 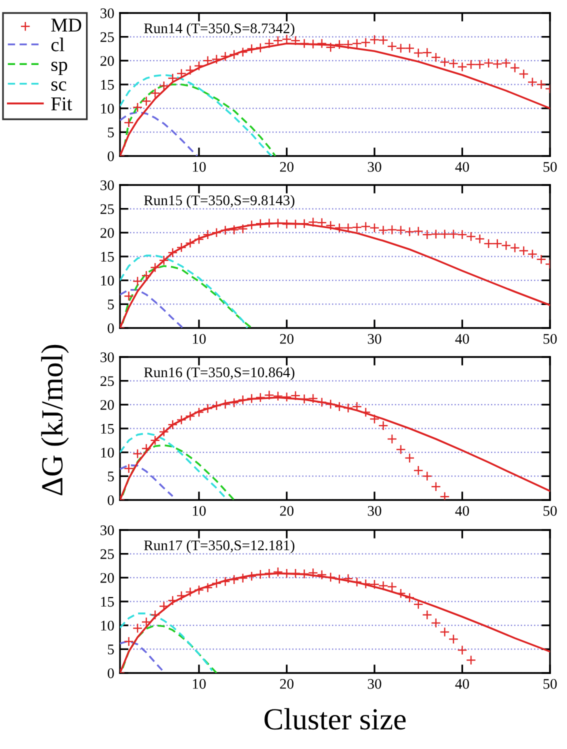 I want to click on y-tick-label: 0, so click(x=111, y=328).